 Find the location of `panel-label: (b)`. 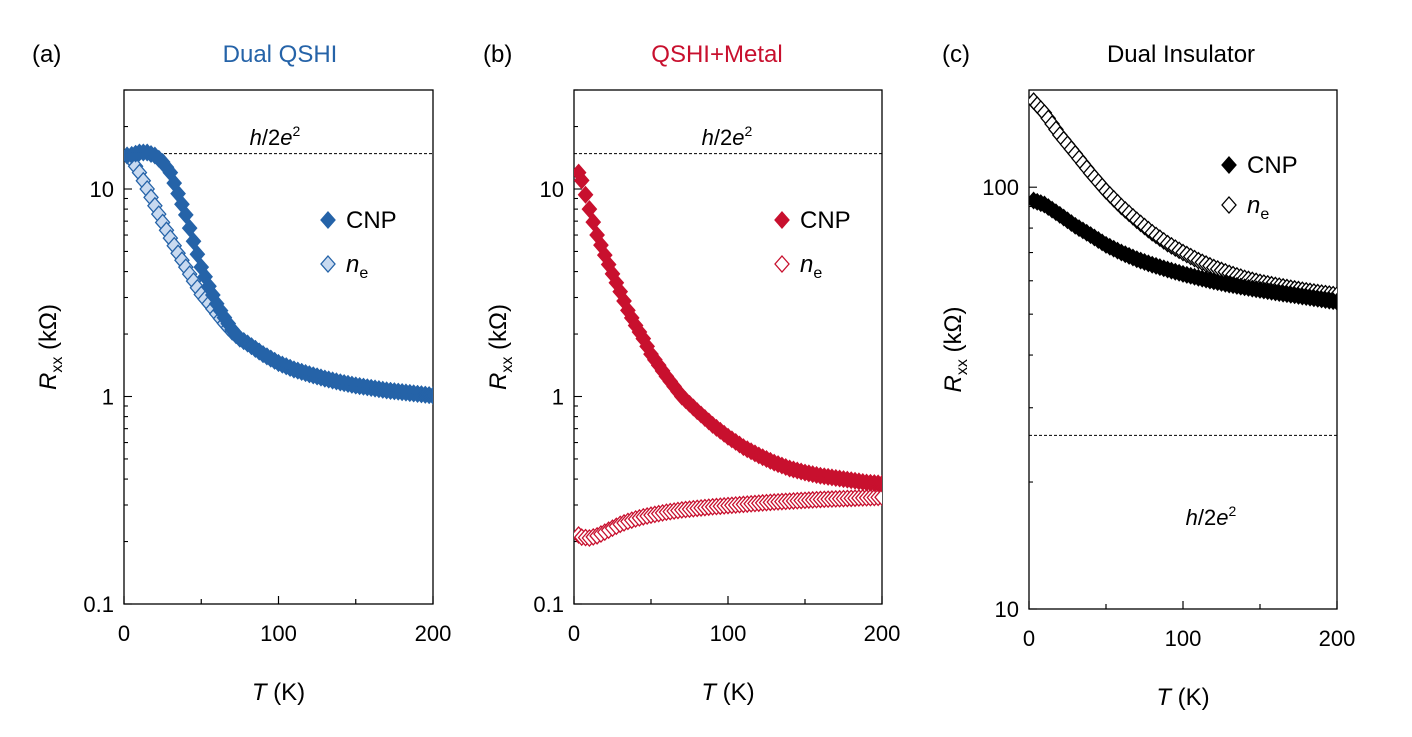

panel-label: (b) is located at coordinates (497, 54).